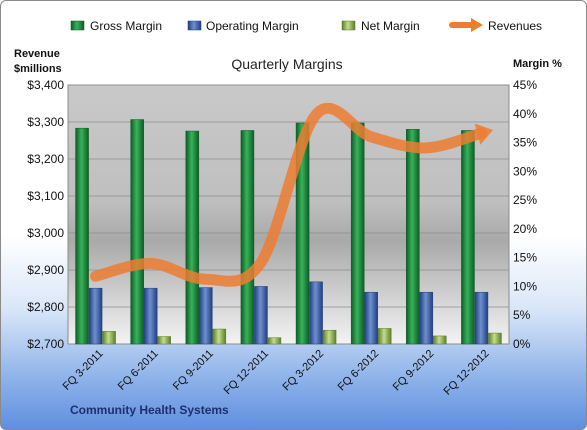  Describe the element at coordinates (252, 26) in the screenshot. I see `legend-operating-margin-label: Operating Margin` at that location.